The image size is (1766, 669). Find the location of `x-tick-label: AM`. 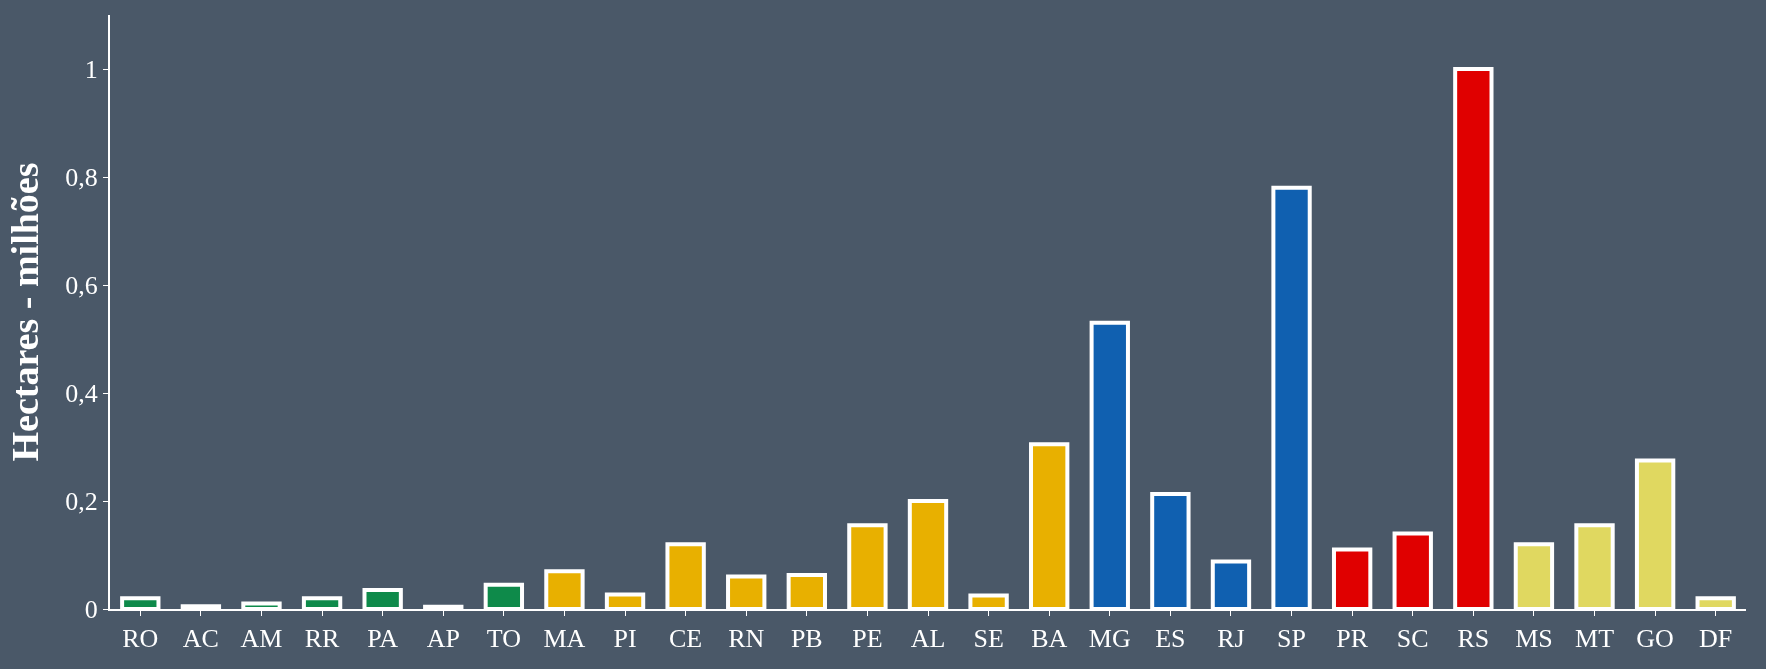

x-tick-label: AM is located at coordinates (261, 639).